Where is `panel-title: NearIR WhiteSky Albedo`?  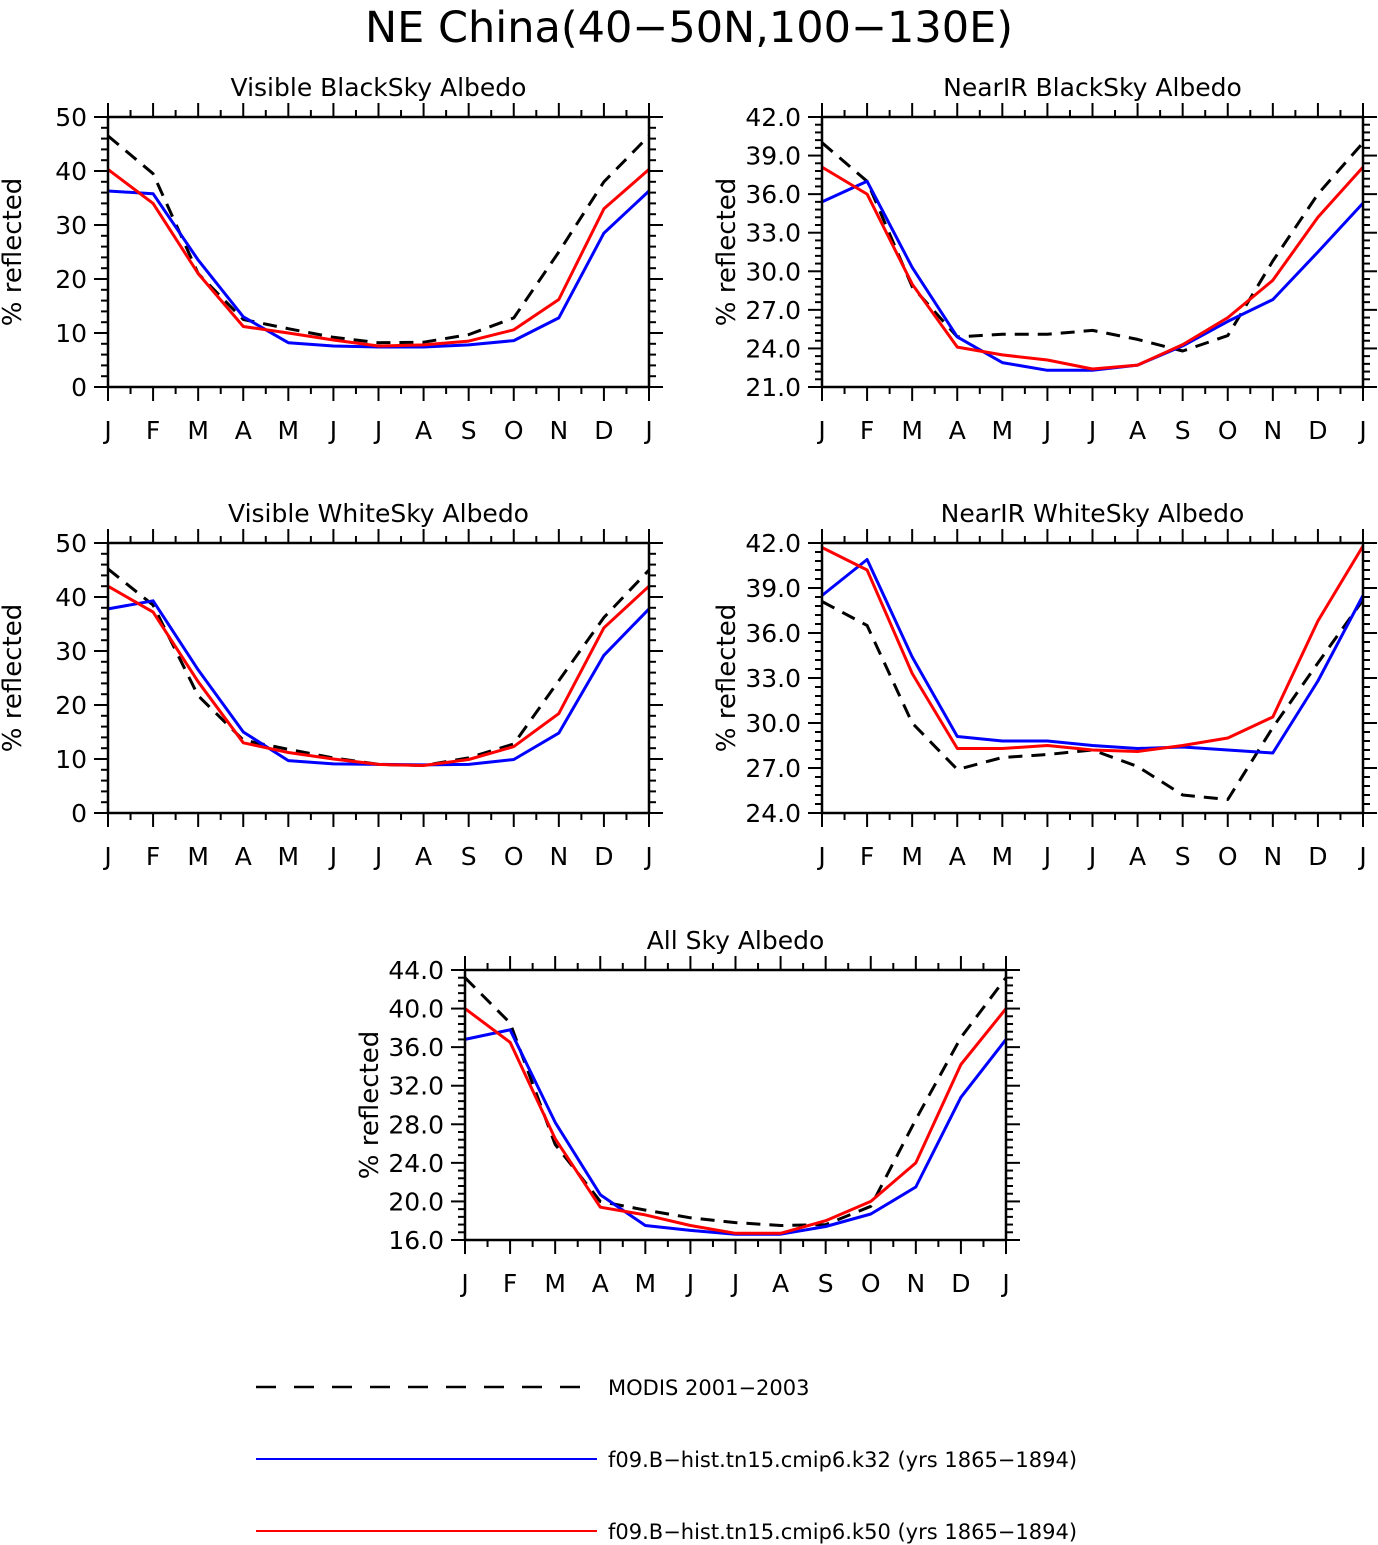
panel-title: NearIR WhiteSky Albedo is located at coordinates (1093, 513).